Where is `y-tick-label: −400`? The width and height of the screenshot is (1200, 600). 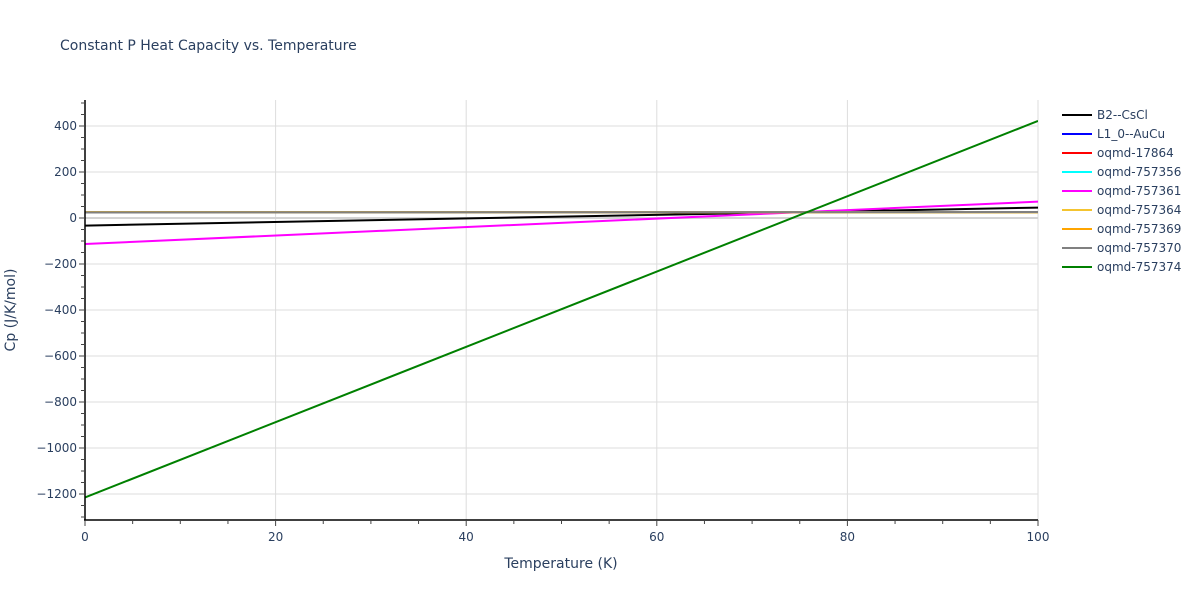
y-tick-label: −400 is located at coordinates (60, 310).